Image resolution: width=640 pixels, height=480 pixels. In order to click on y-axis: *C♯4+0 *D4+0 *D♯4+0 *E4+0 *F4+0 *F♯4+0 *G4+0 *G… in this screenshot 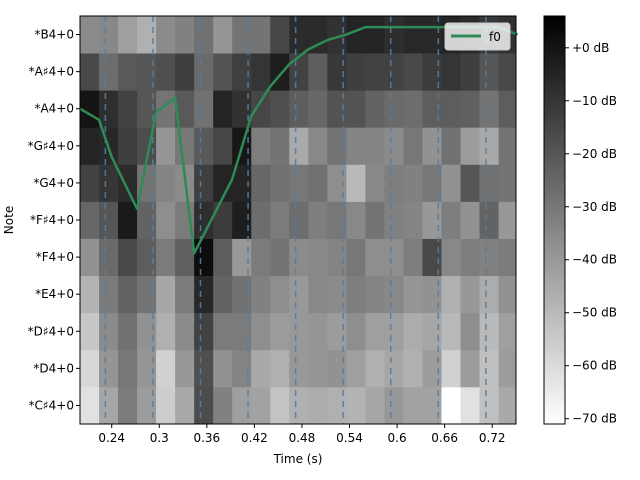, I will do `click(54, 220)`.